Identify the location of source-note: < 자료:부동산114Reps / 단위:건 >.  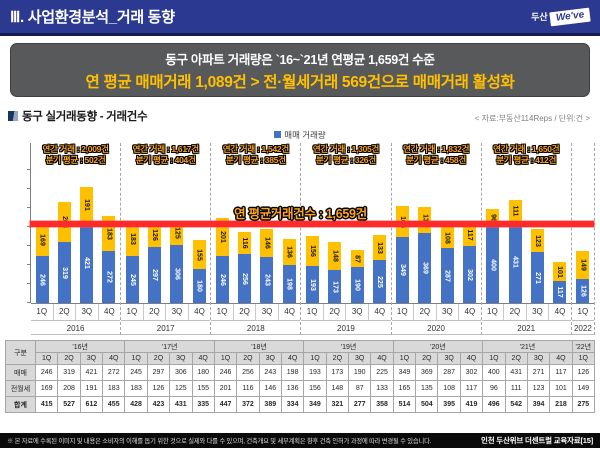
(532, 118).